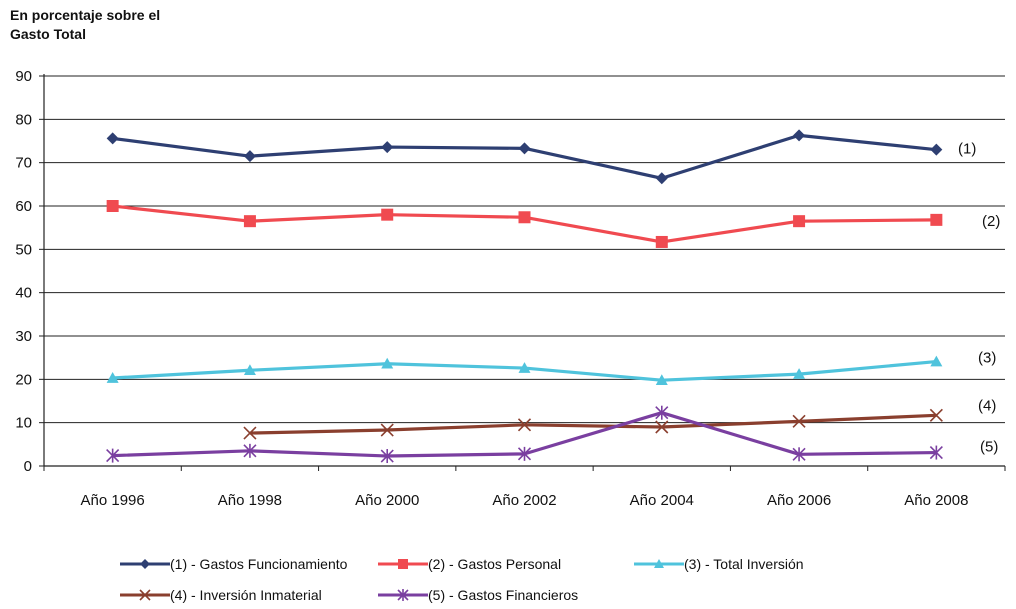 The height and width of the screenshot is (609, 1016). Describe the element at coordinates (987, 358) in the screenshot. I see `series-3-end-label: (3)` at that location.